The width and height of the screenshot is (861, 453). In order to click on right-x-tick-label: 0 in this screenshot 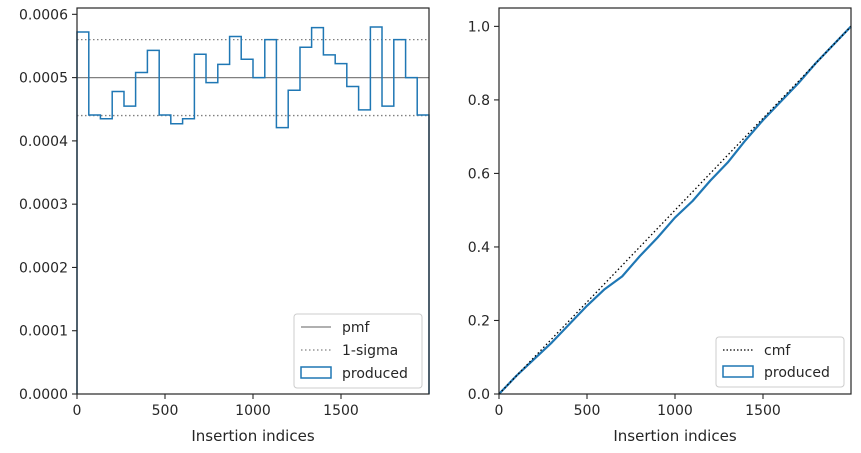, I will do `click(499, 411)`.